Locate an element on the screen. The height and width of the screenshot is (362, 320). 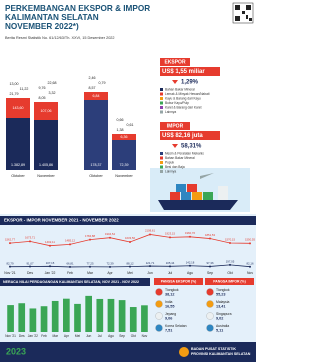
x-tick-label: Mei is located at coordinates (130, 273).